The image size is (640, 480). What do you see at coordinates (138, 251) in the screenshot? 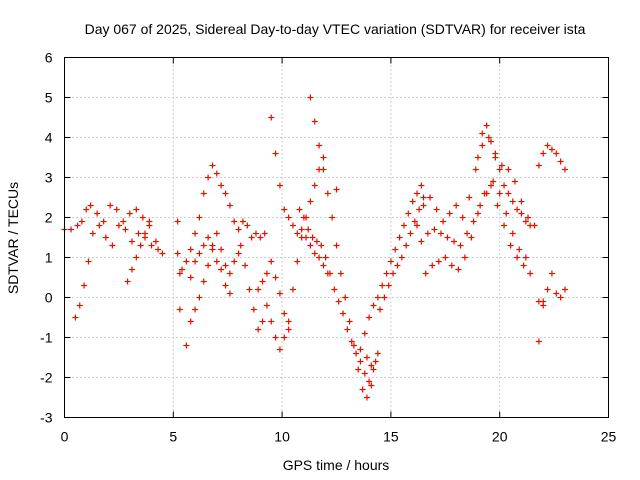
I see `series-arc-c` at bounding box center [138, 251].